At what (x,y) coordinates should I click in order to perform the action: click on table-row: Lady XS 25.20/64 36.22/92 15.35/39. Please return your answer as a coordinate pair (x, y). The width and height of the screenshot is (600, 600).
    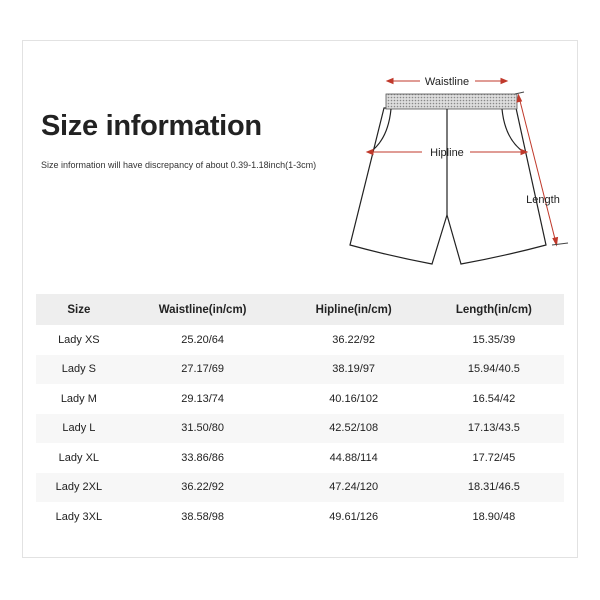
    Looking at the image, I should click on (300, 340).